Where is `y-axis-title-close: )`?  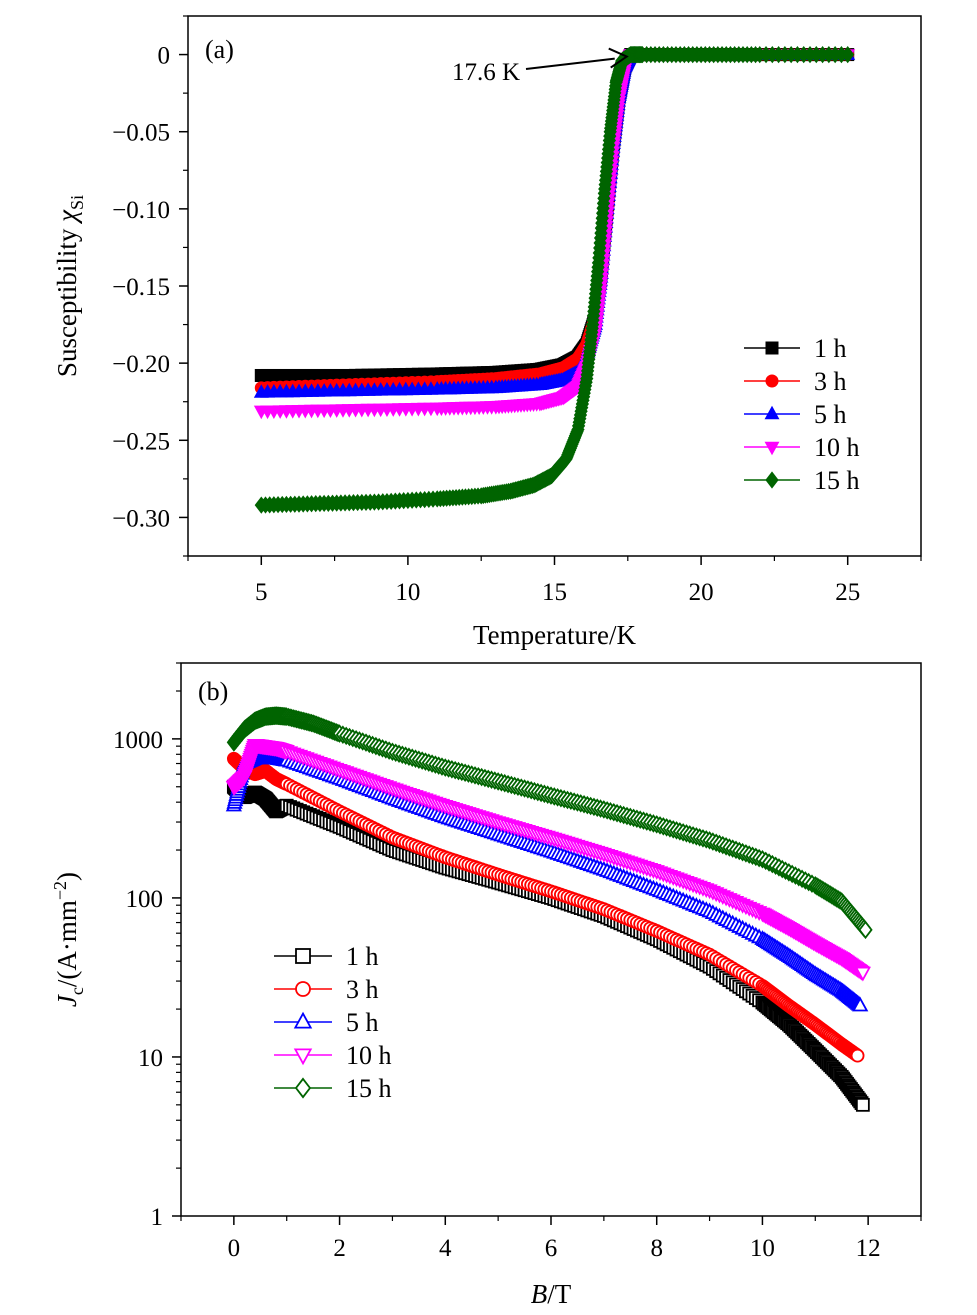
y-axis-title-close: ) is located at coordinates (67, 876).